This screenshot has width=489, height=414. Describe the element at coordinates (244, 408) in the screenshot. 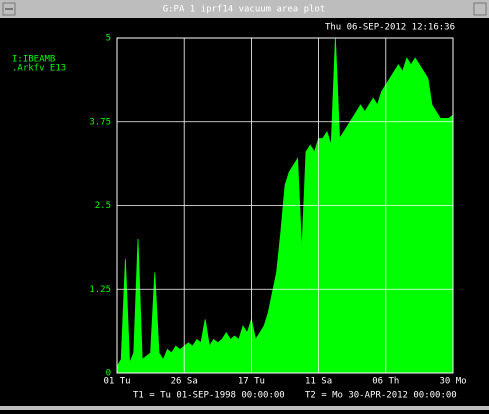

I see `bottom-border` at that location.